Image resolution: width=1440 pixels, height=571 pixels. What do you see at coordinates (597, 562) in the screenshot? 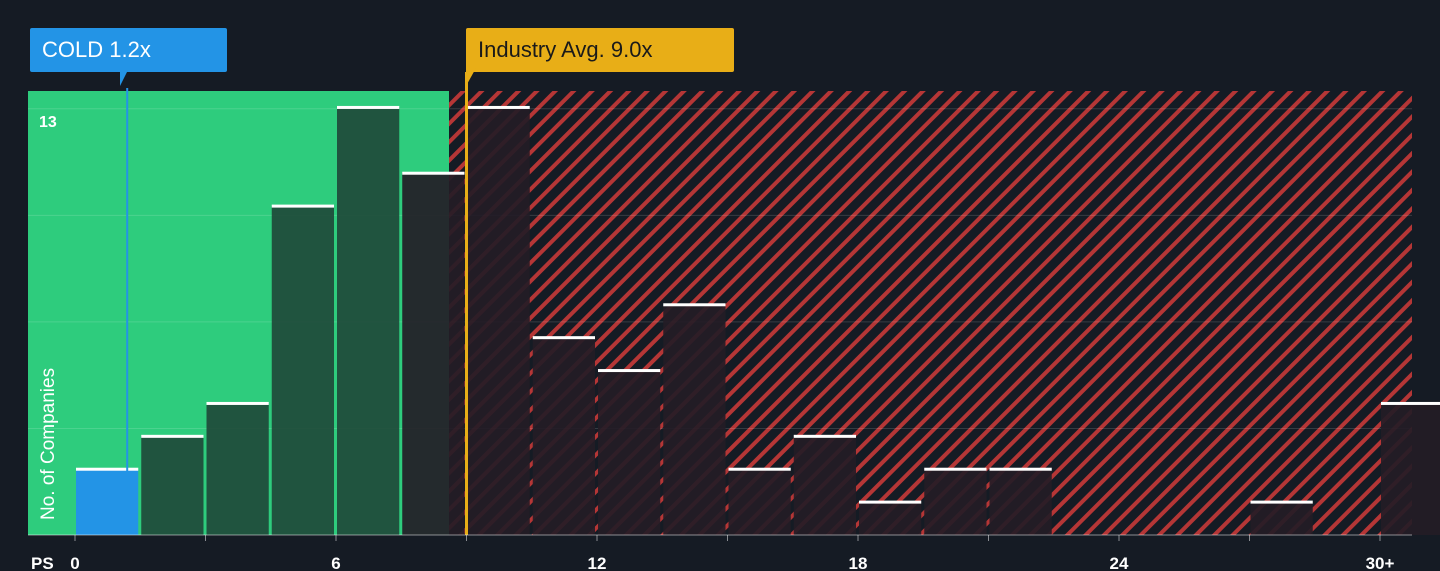
I see `x-tick-label: 12` at bounding box center [597, 562].